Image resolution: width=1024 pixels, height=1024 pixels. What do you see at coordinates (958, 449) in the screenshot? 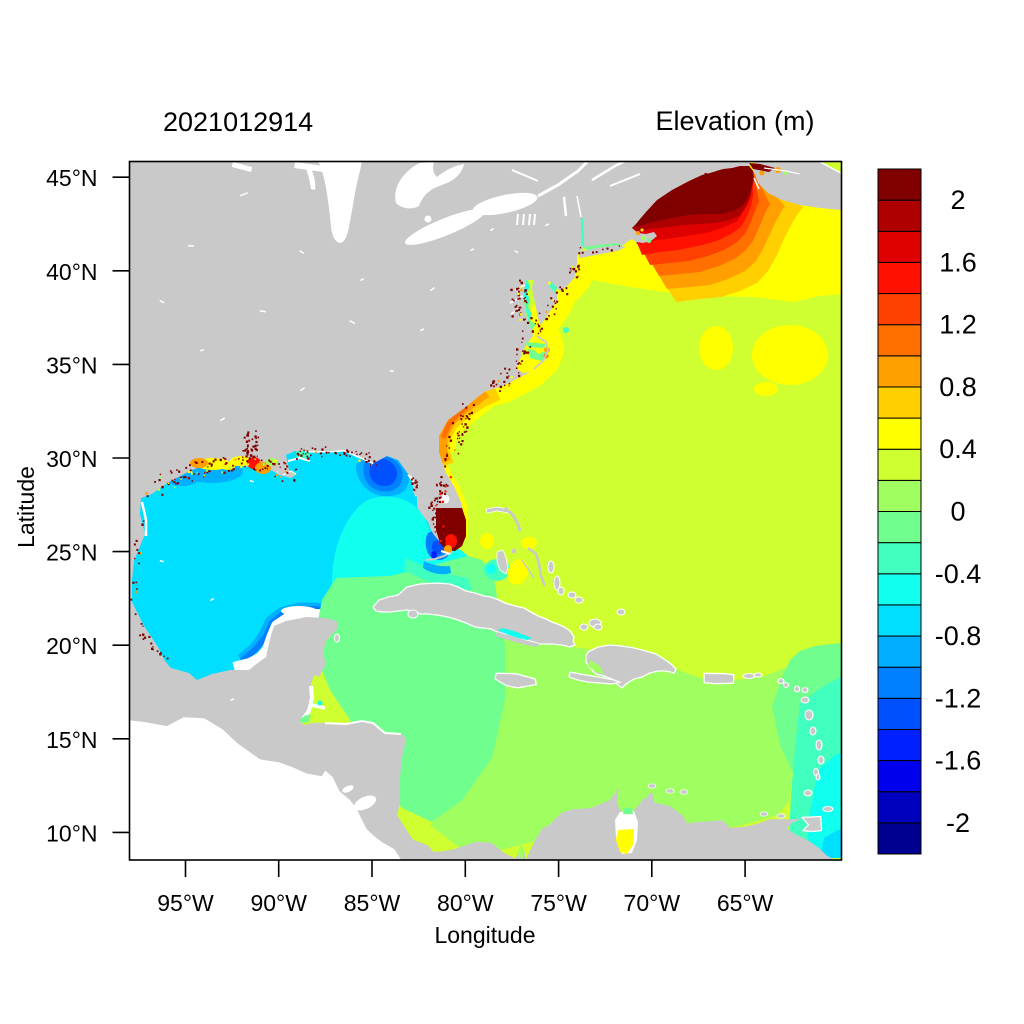
I see `svg-text: 0.4` at bounding box center [958, 449].